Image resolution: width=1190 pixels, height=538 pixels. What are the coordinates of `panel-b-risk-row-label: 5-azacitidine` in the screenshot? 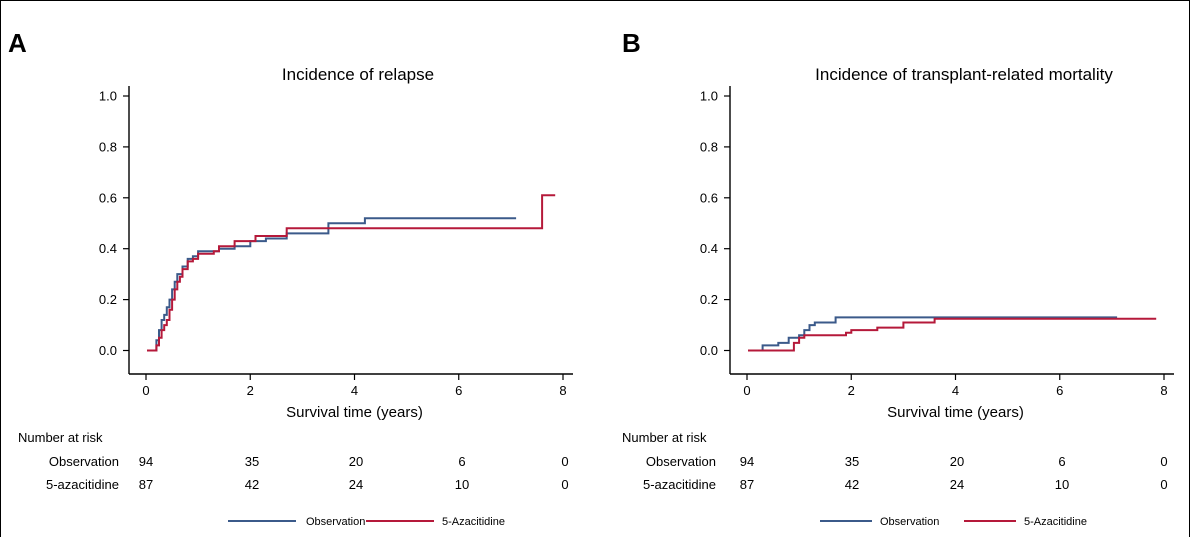 It's located at (679, 484).